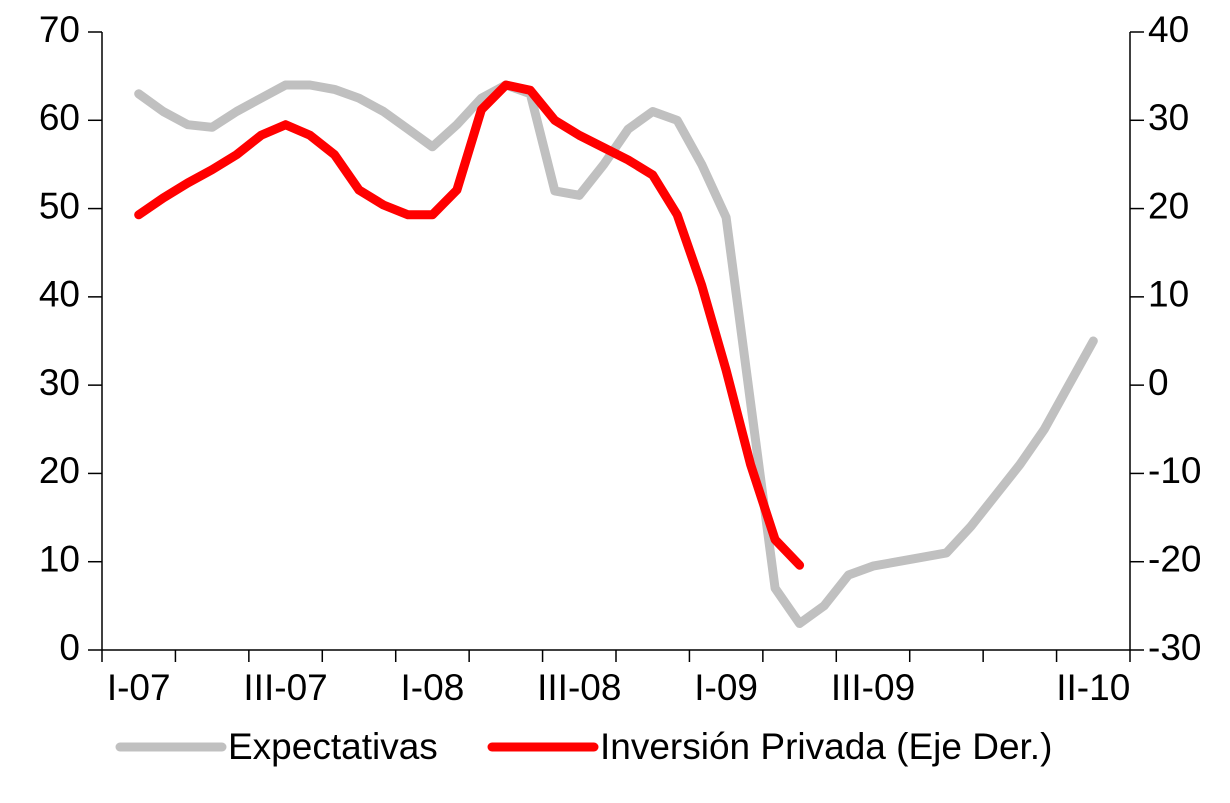  Describe the element at coordinates (285, 687) in the screenshot. I see `x-tick-label: III-07` at that location.